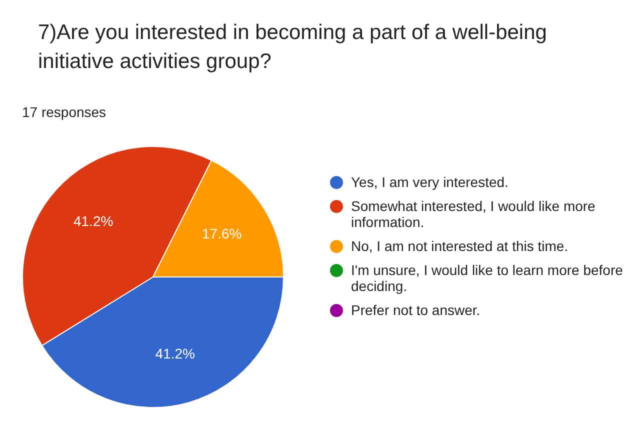 Image resolution: width=633 pixels, height=433 pixels. What do you see at coordinates (415, 310) in the screenshot?
I see `legend-label: Prefer not to answer.` at bounding box center [415, 310].